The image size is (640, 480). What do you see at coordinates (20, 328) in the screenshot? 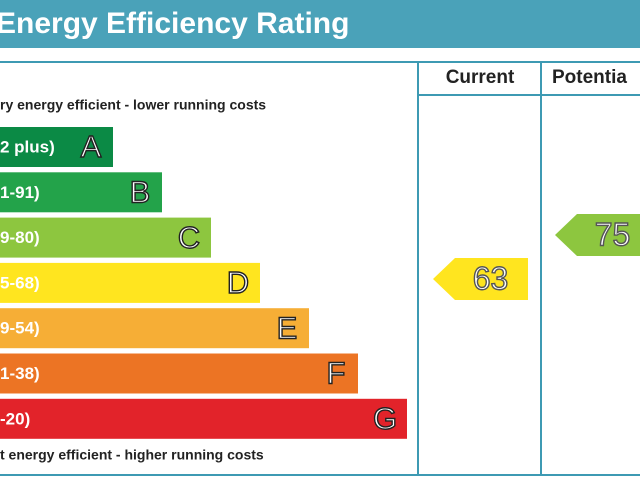
I see `band-range: 9-54)` at bounding box center [20, 328].